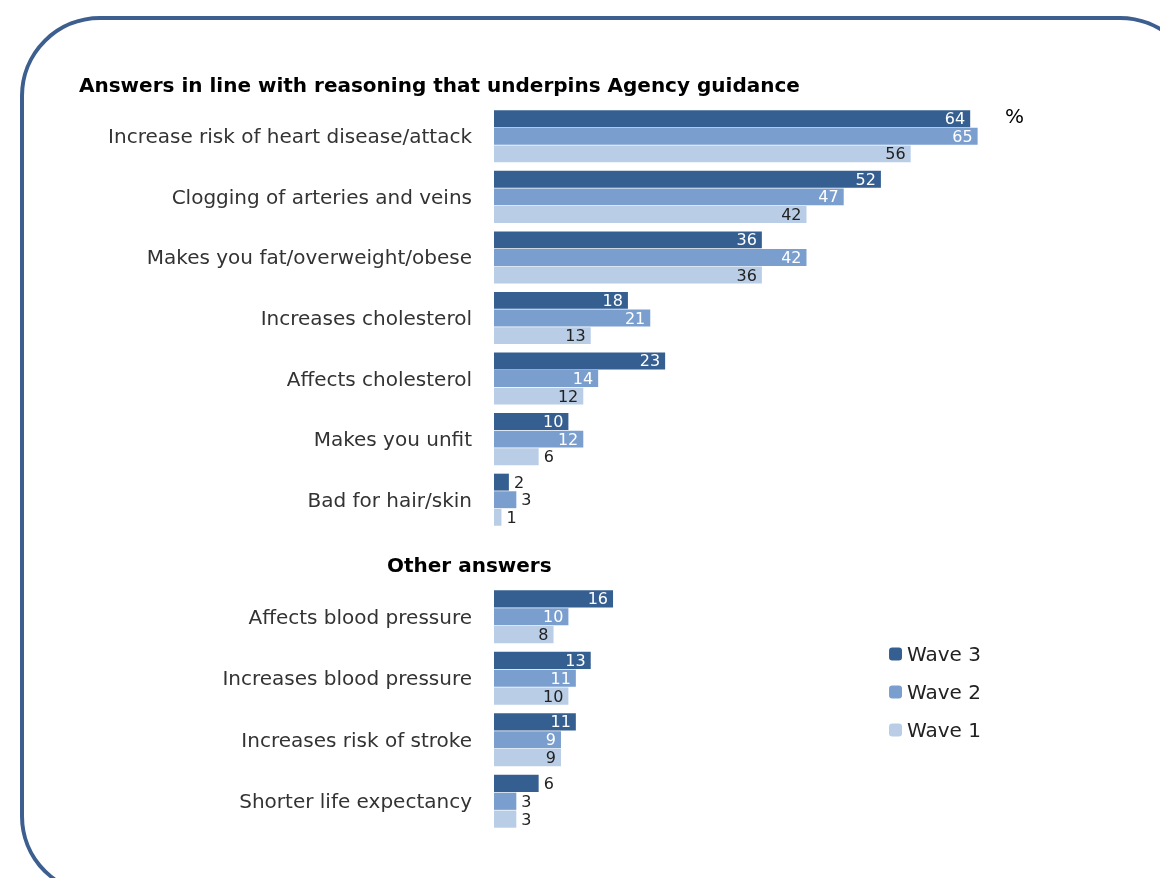  Describe the element at coordinates (650, 361) in the screenshot. I see `data-label: 23` at that location.